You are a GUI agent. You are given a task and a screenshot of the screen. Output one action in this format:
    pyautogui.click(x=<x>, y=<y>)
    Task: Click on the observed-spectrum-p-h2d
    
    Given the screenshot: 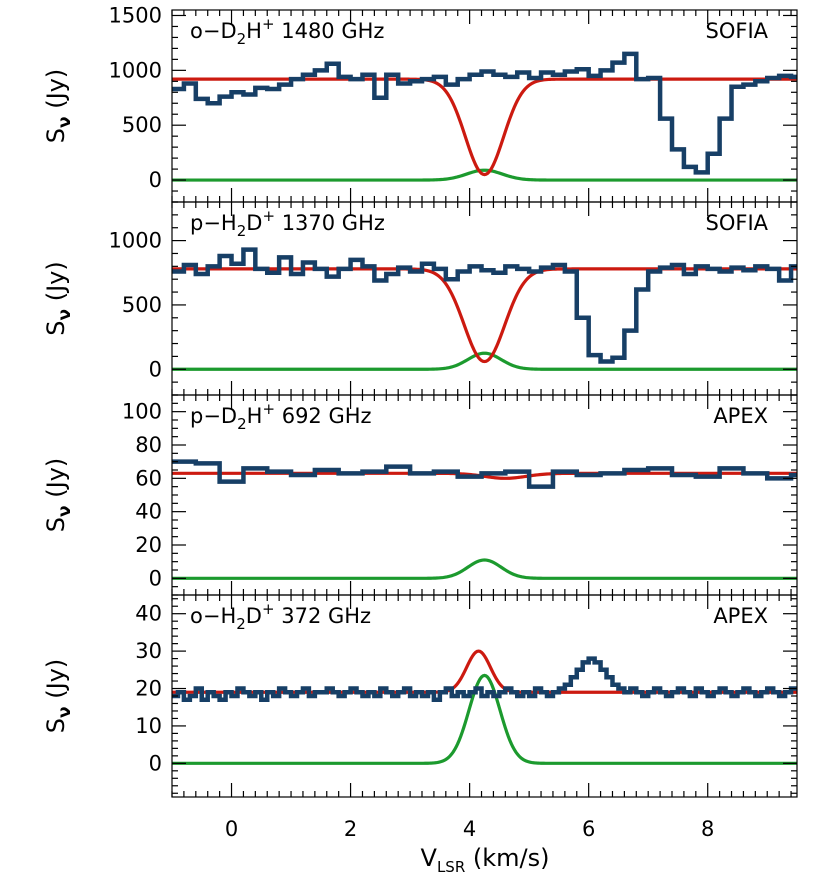 What is the action you would take?
    pyautogui.click(x=484, y=305)
    